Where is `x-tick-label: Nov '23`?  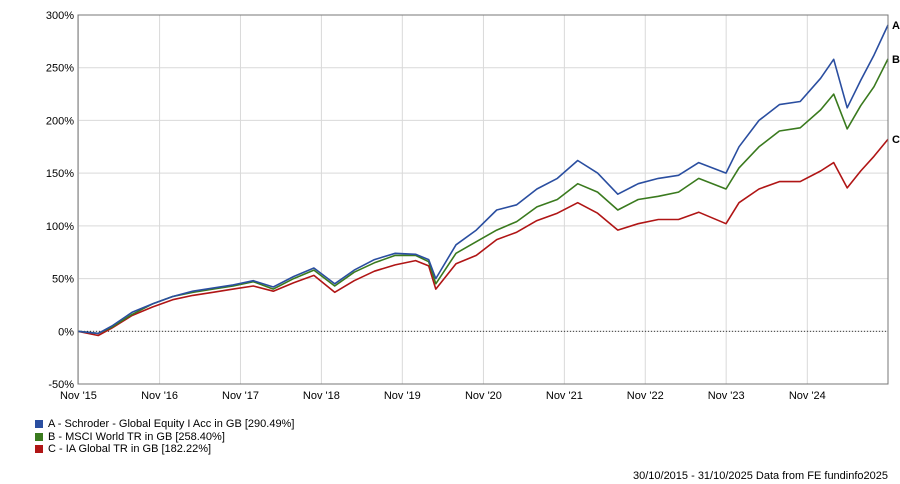
x-tick-label: Nov '23 is located at coordinates (726, 396).